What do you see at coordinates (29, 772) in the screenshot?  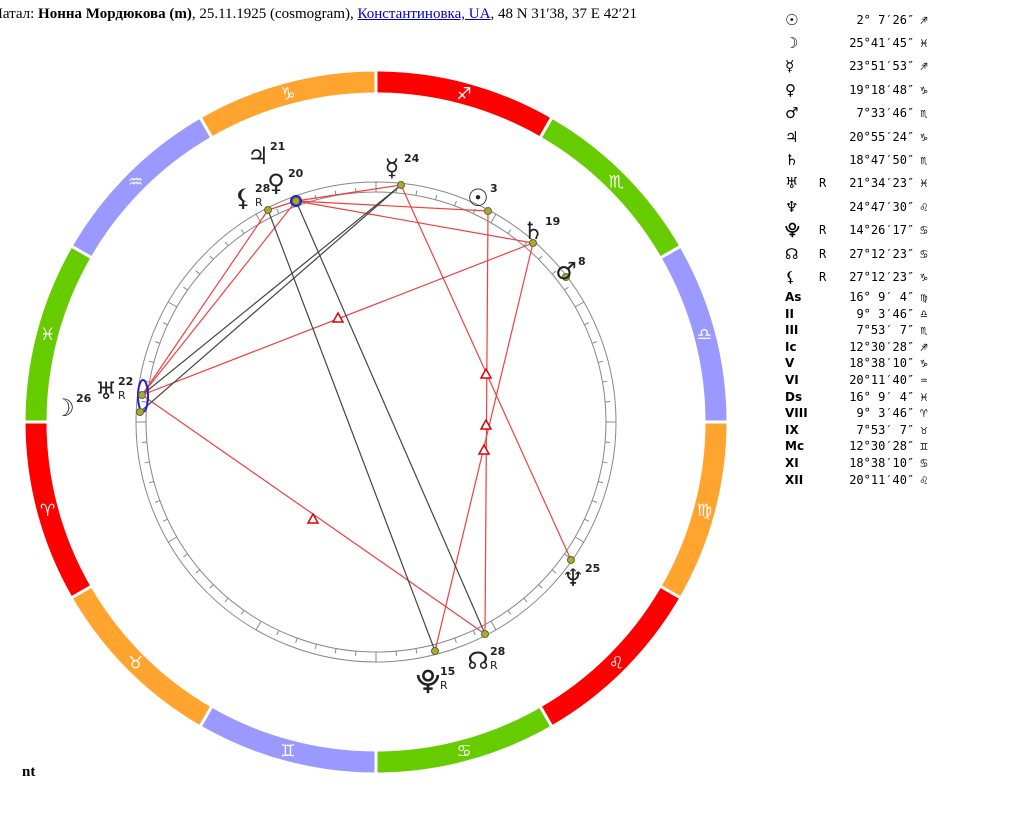 I see `footer: nt` at bounding box center [29, 772].